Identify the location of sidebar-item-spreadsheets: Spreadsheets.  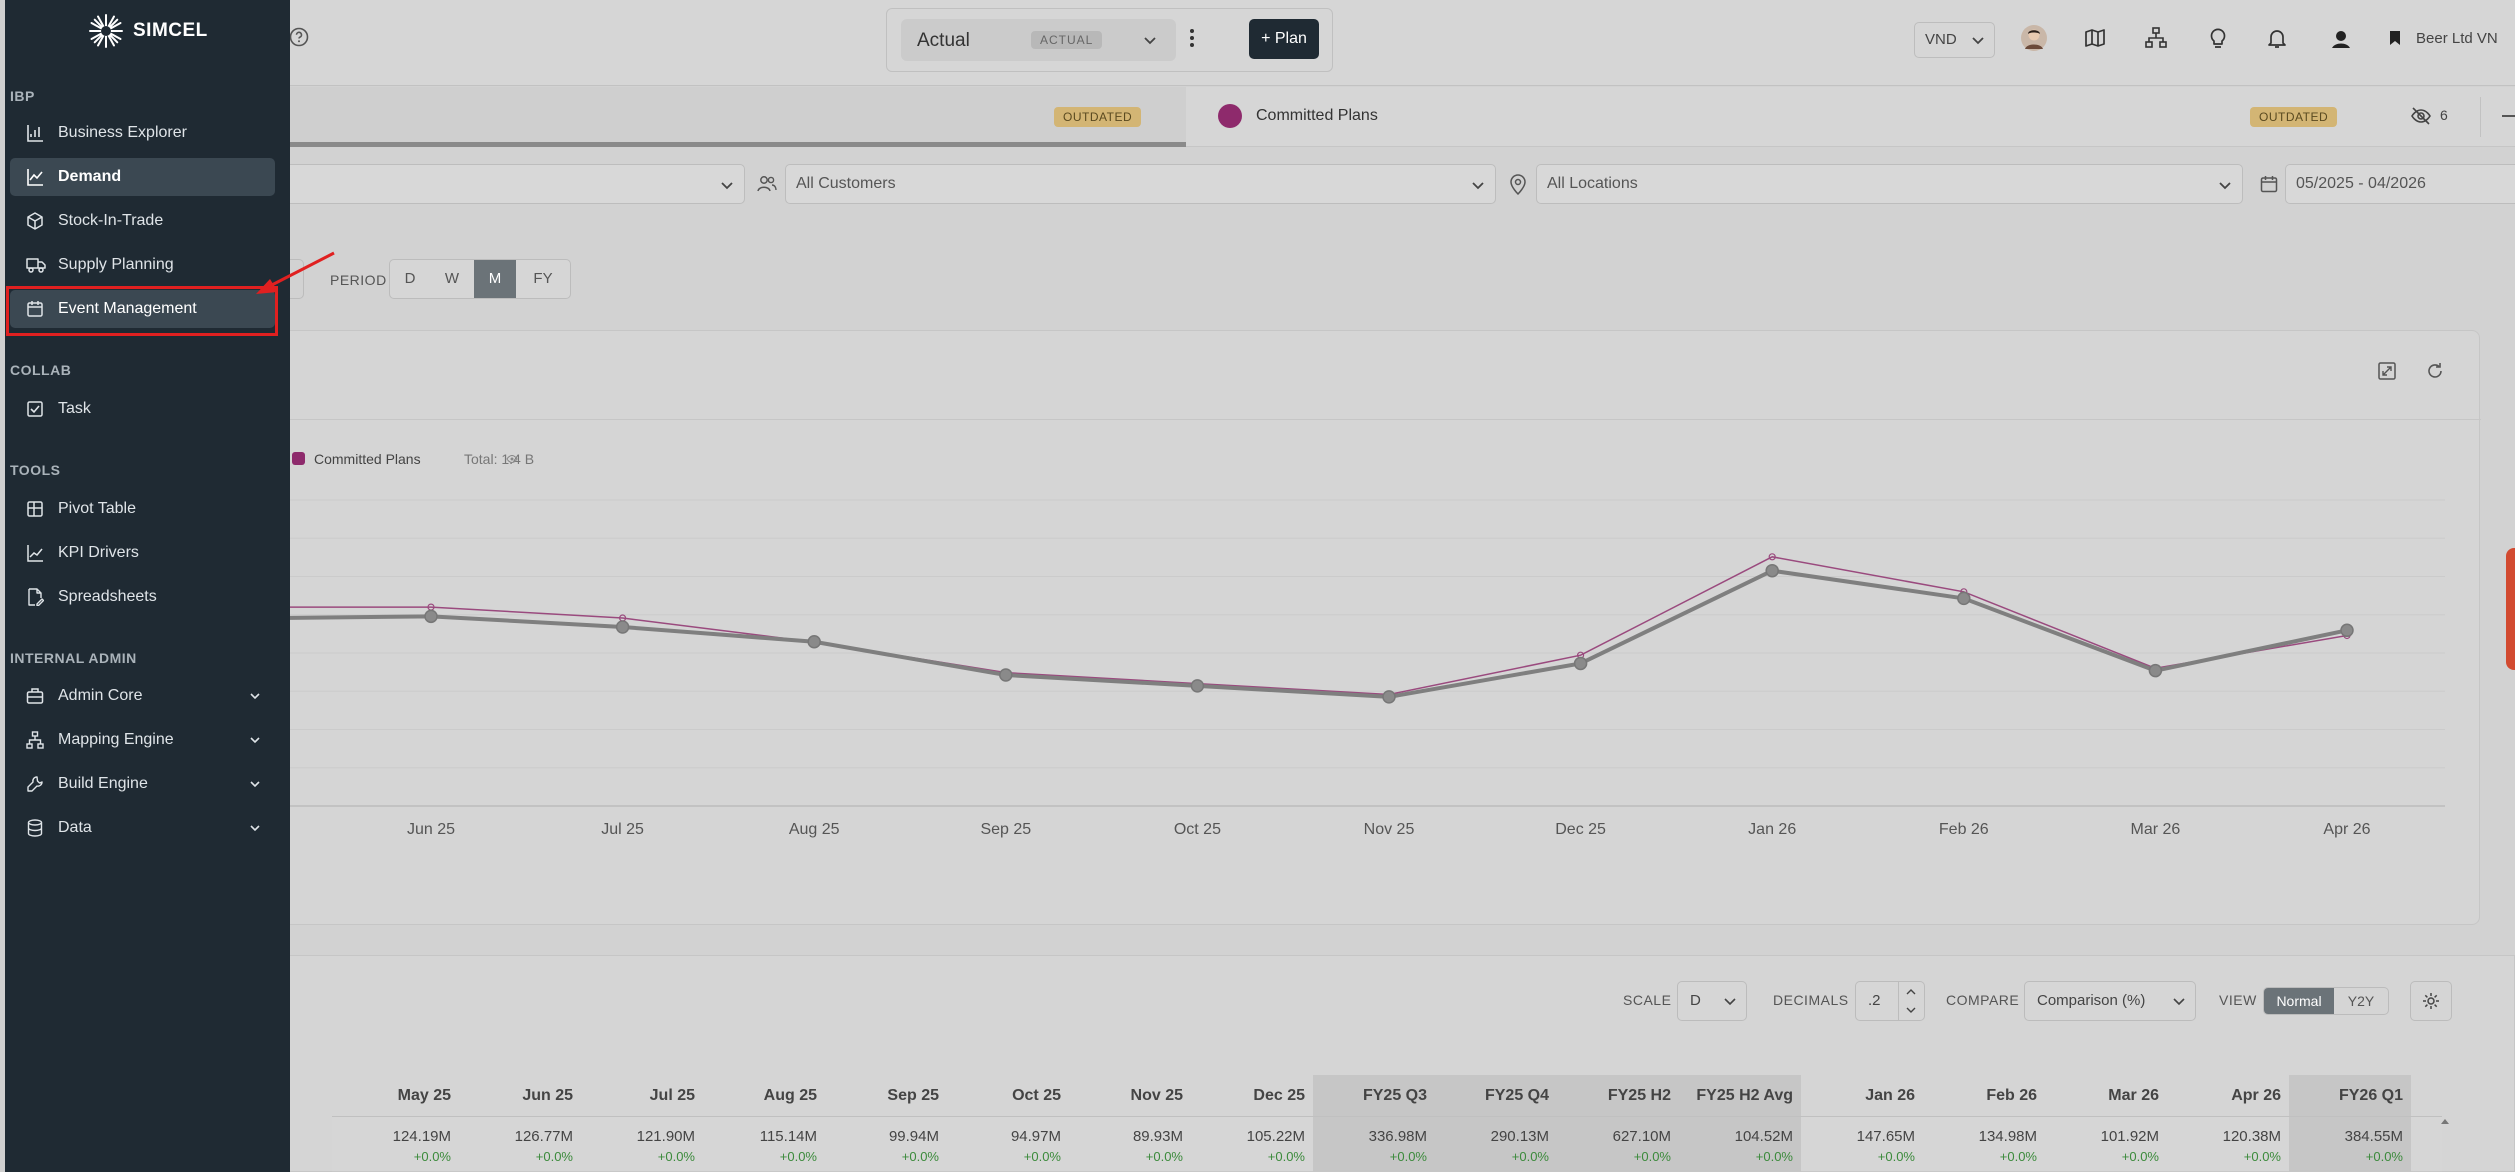
(142, 597).